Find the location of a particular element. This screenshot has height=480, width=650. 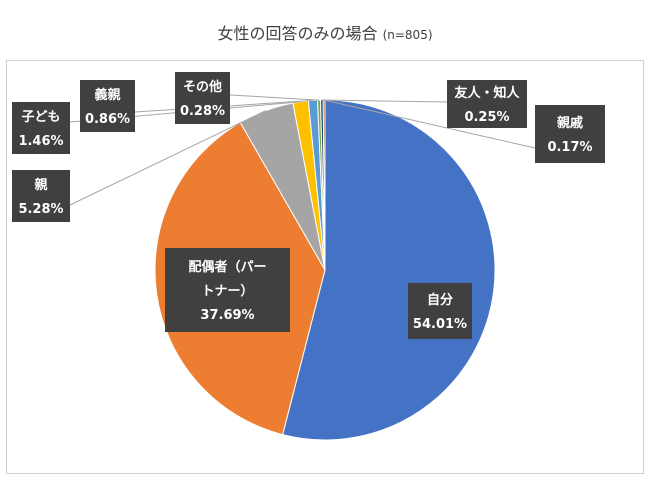

data-label-3: 子ども 1.46% is located at coordinates (41, 128).